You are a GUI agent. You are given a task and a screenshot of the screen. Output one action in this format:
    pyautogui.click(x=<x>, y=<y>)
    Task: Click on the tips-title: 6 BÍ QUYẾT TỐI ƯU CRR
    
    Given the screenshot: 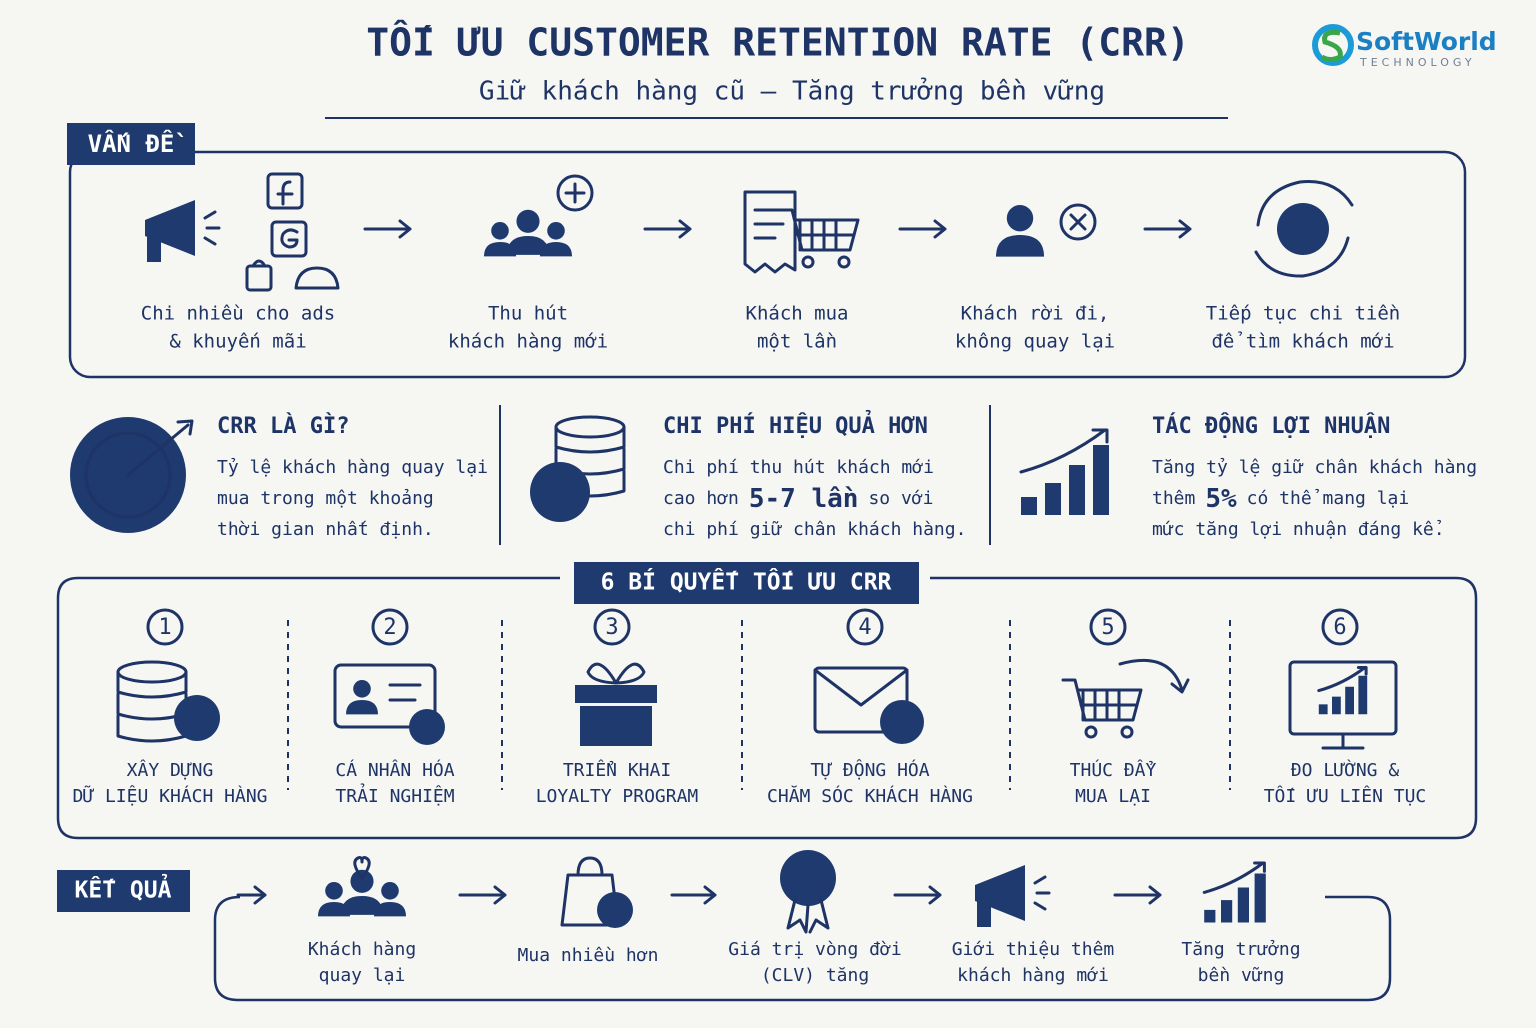 What is the action you would take?
    pyautogui.click(x=746, y=582)
    